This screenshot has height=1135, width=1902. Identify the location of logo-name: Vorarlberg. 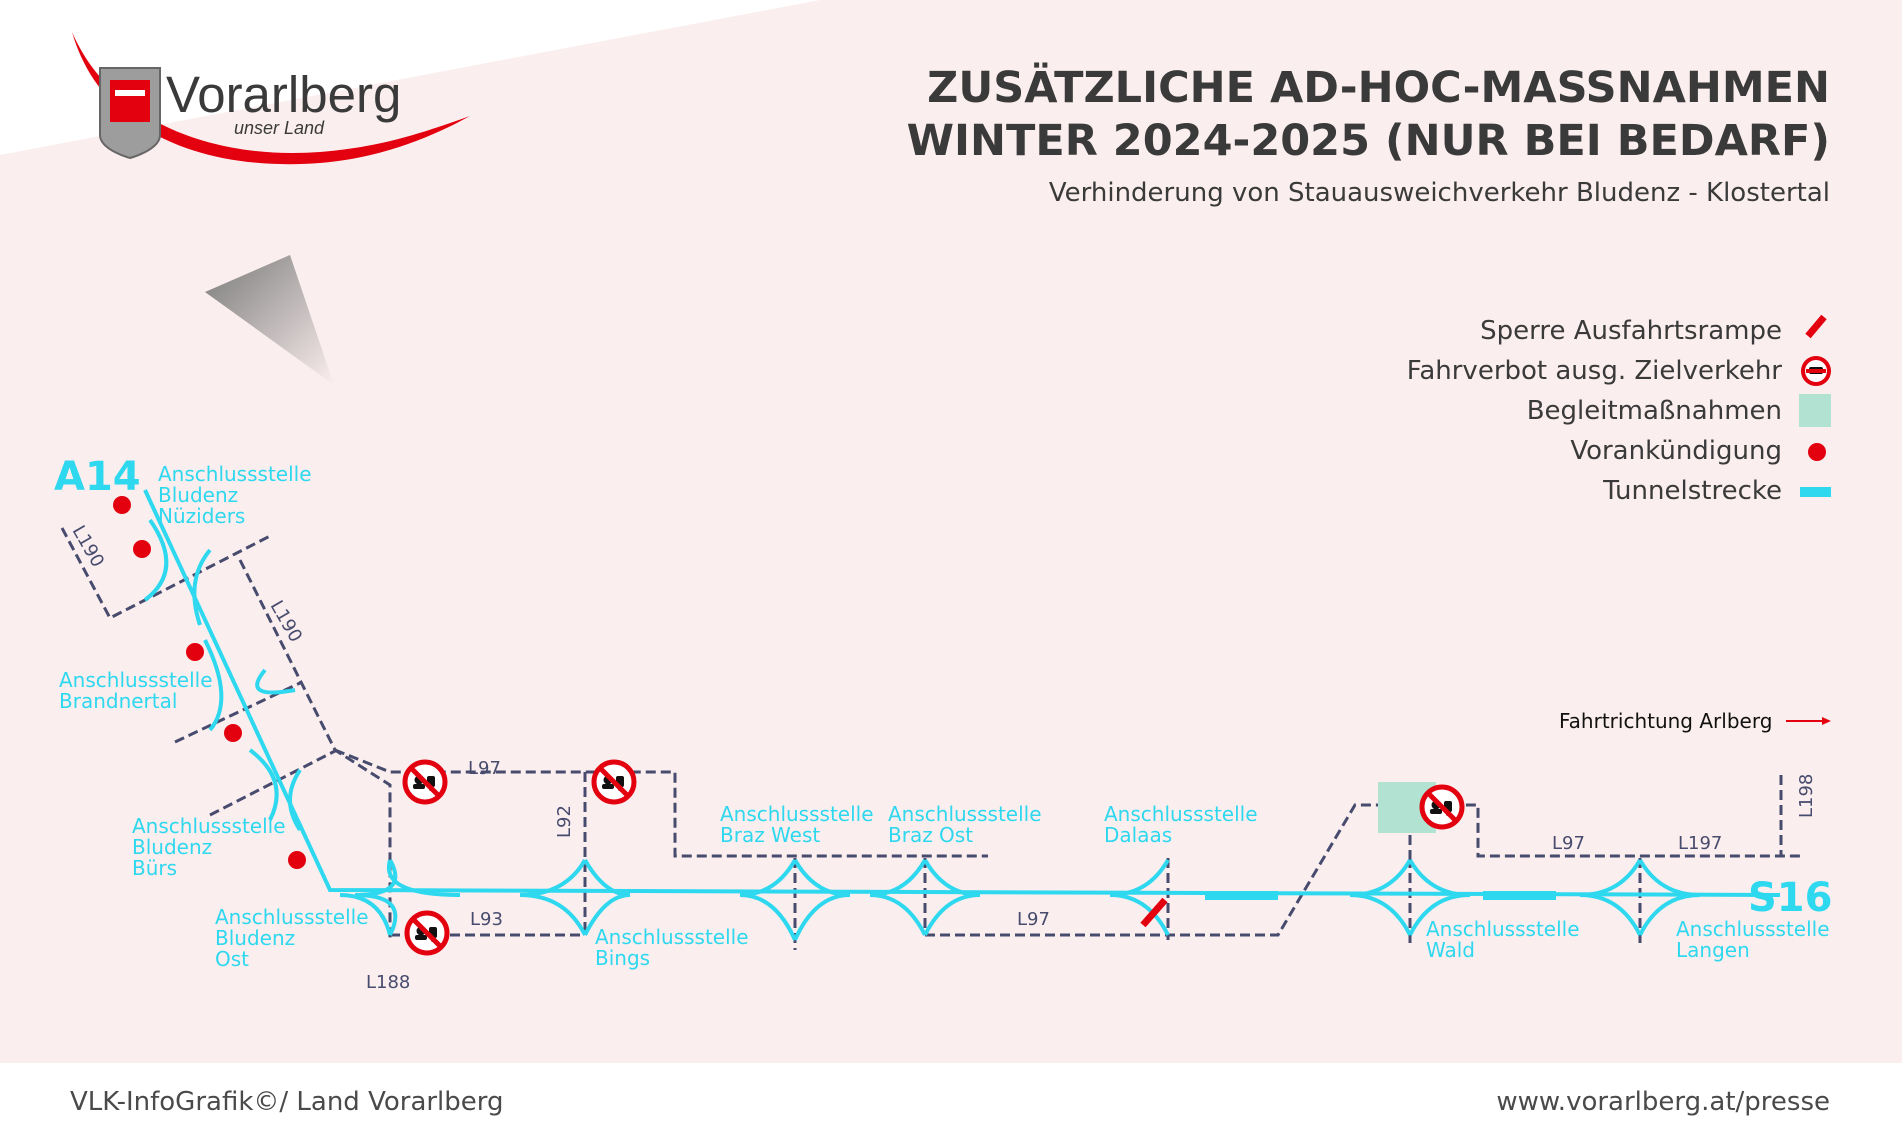
(283, 94).